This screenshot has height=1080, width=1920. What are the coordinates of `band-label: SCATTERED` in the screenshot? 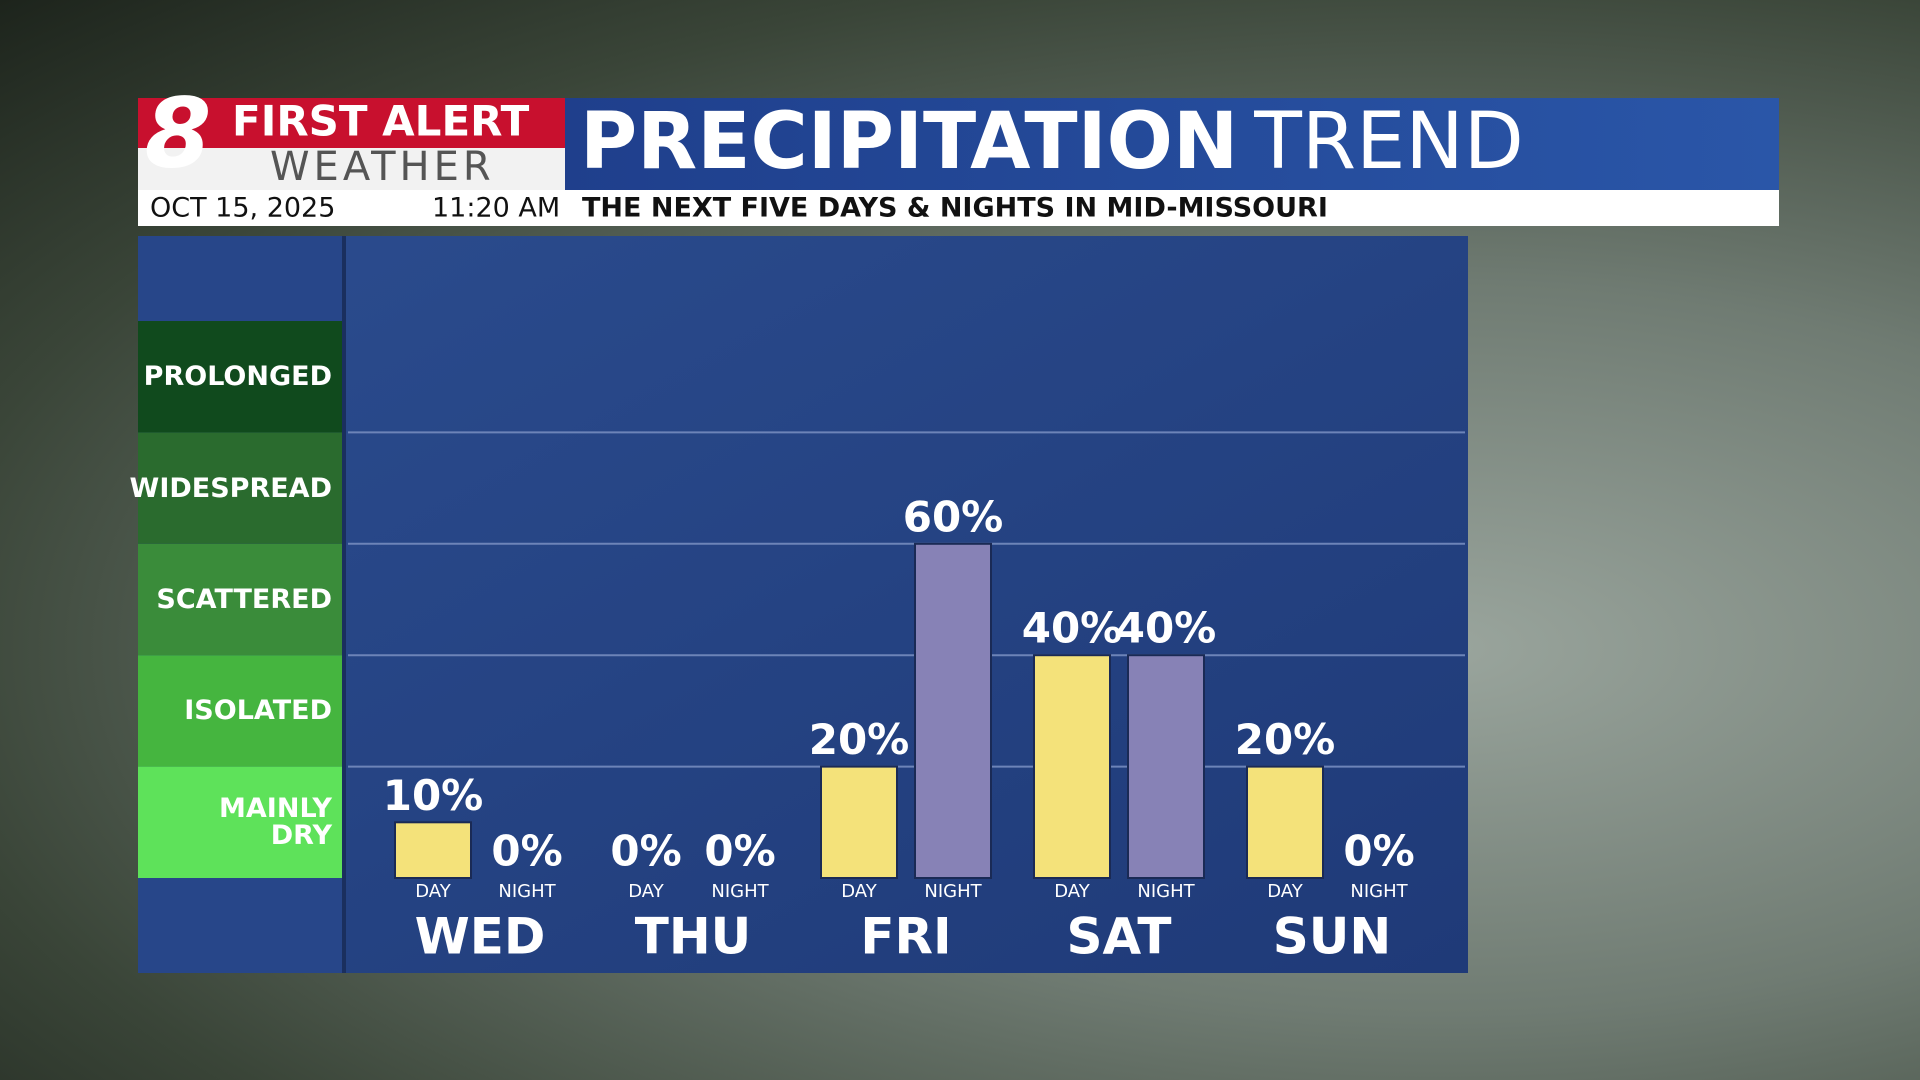 It's located at (244, 599).